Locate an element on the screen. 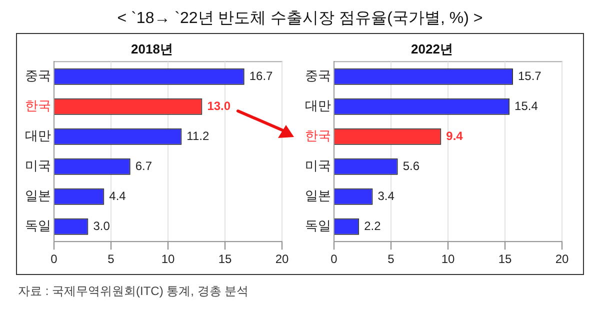  data-label: 11.2 is located at coordinates (198, 135).